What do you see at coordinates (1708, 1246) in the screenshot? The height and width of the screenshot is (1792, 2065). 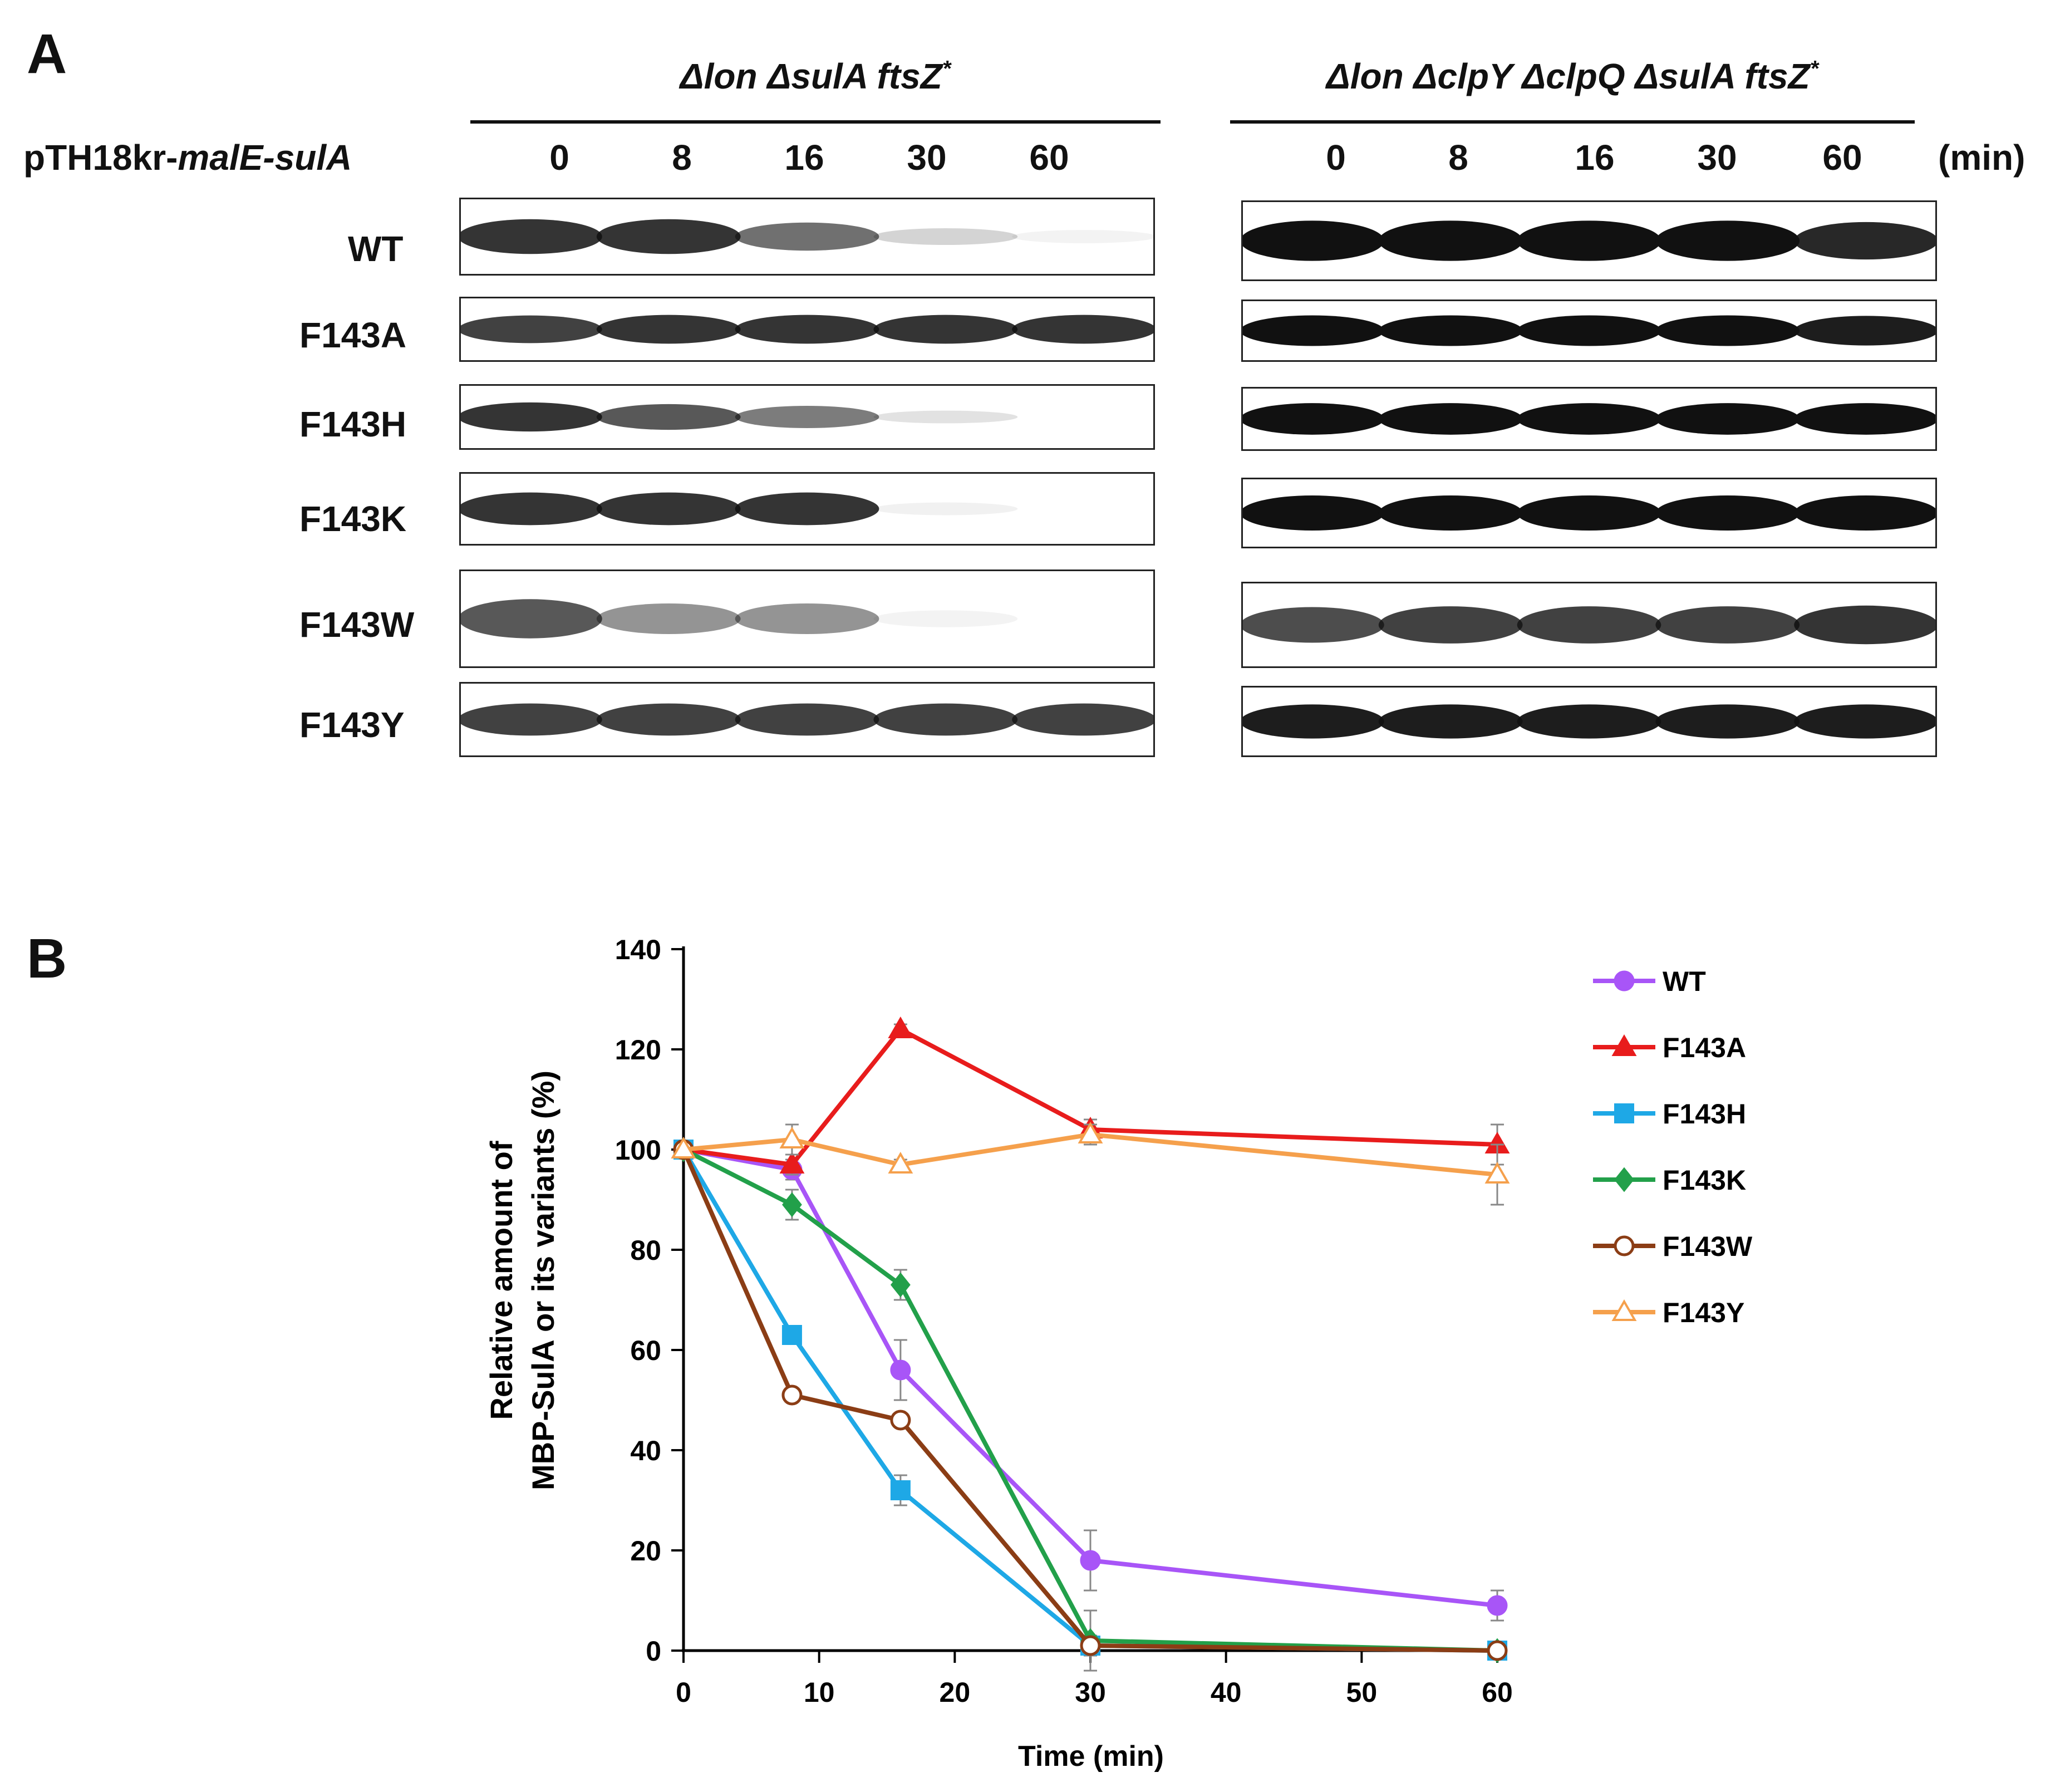 I see `legend-label-f143w: F143W` at bounding box center [1708, 1246].